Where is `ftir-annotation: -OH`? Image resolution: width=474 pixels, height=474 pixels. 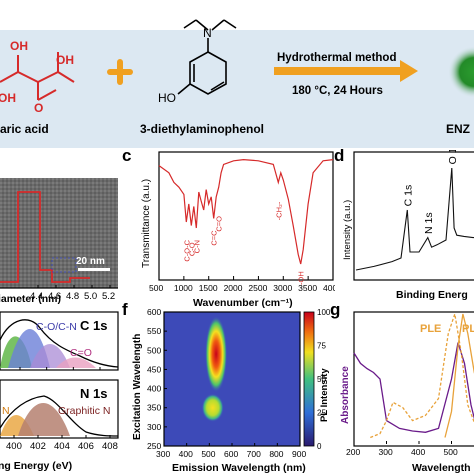 ftir-annotation: -OH is located at coordinates (301, 278).